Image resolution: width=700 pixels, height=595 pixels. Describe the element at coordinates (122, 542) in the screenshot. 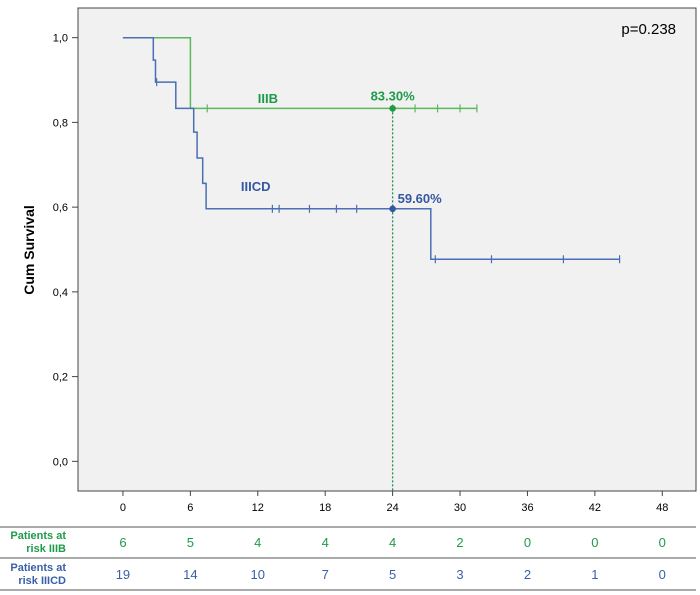

I see `risk-value-cell: 6` at that location.